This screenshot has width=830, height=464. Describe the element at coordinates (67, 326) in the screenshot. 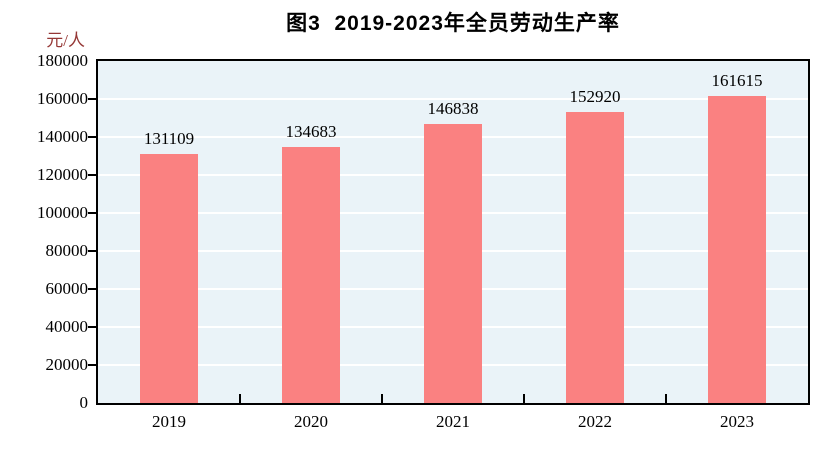

I see `y-tick-label: 40000` at that location.